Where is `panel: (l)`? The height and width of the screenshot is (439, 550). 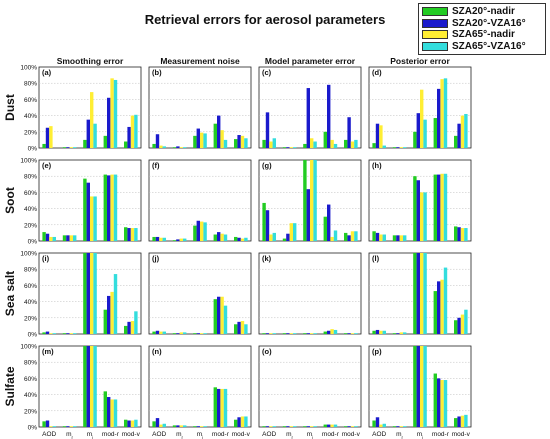 panel: (l) is located at coordinates (420, 293).